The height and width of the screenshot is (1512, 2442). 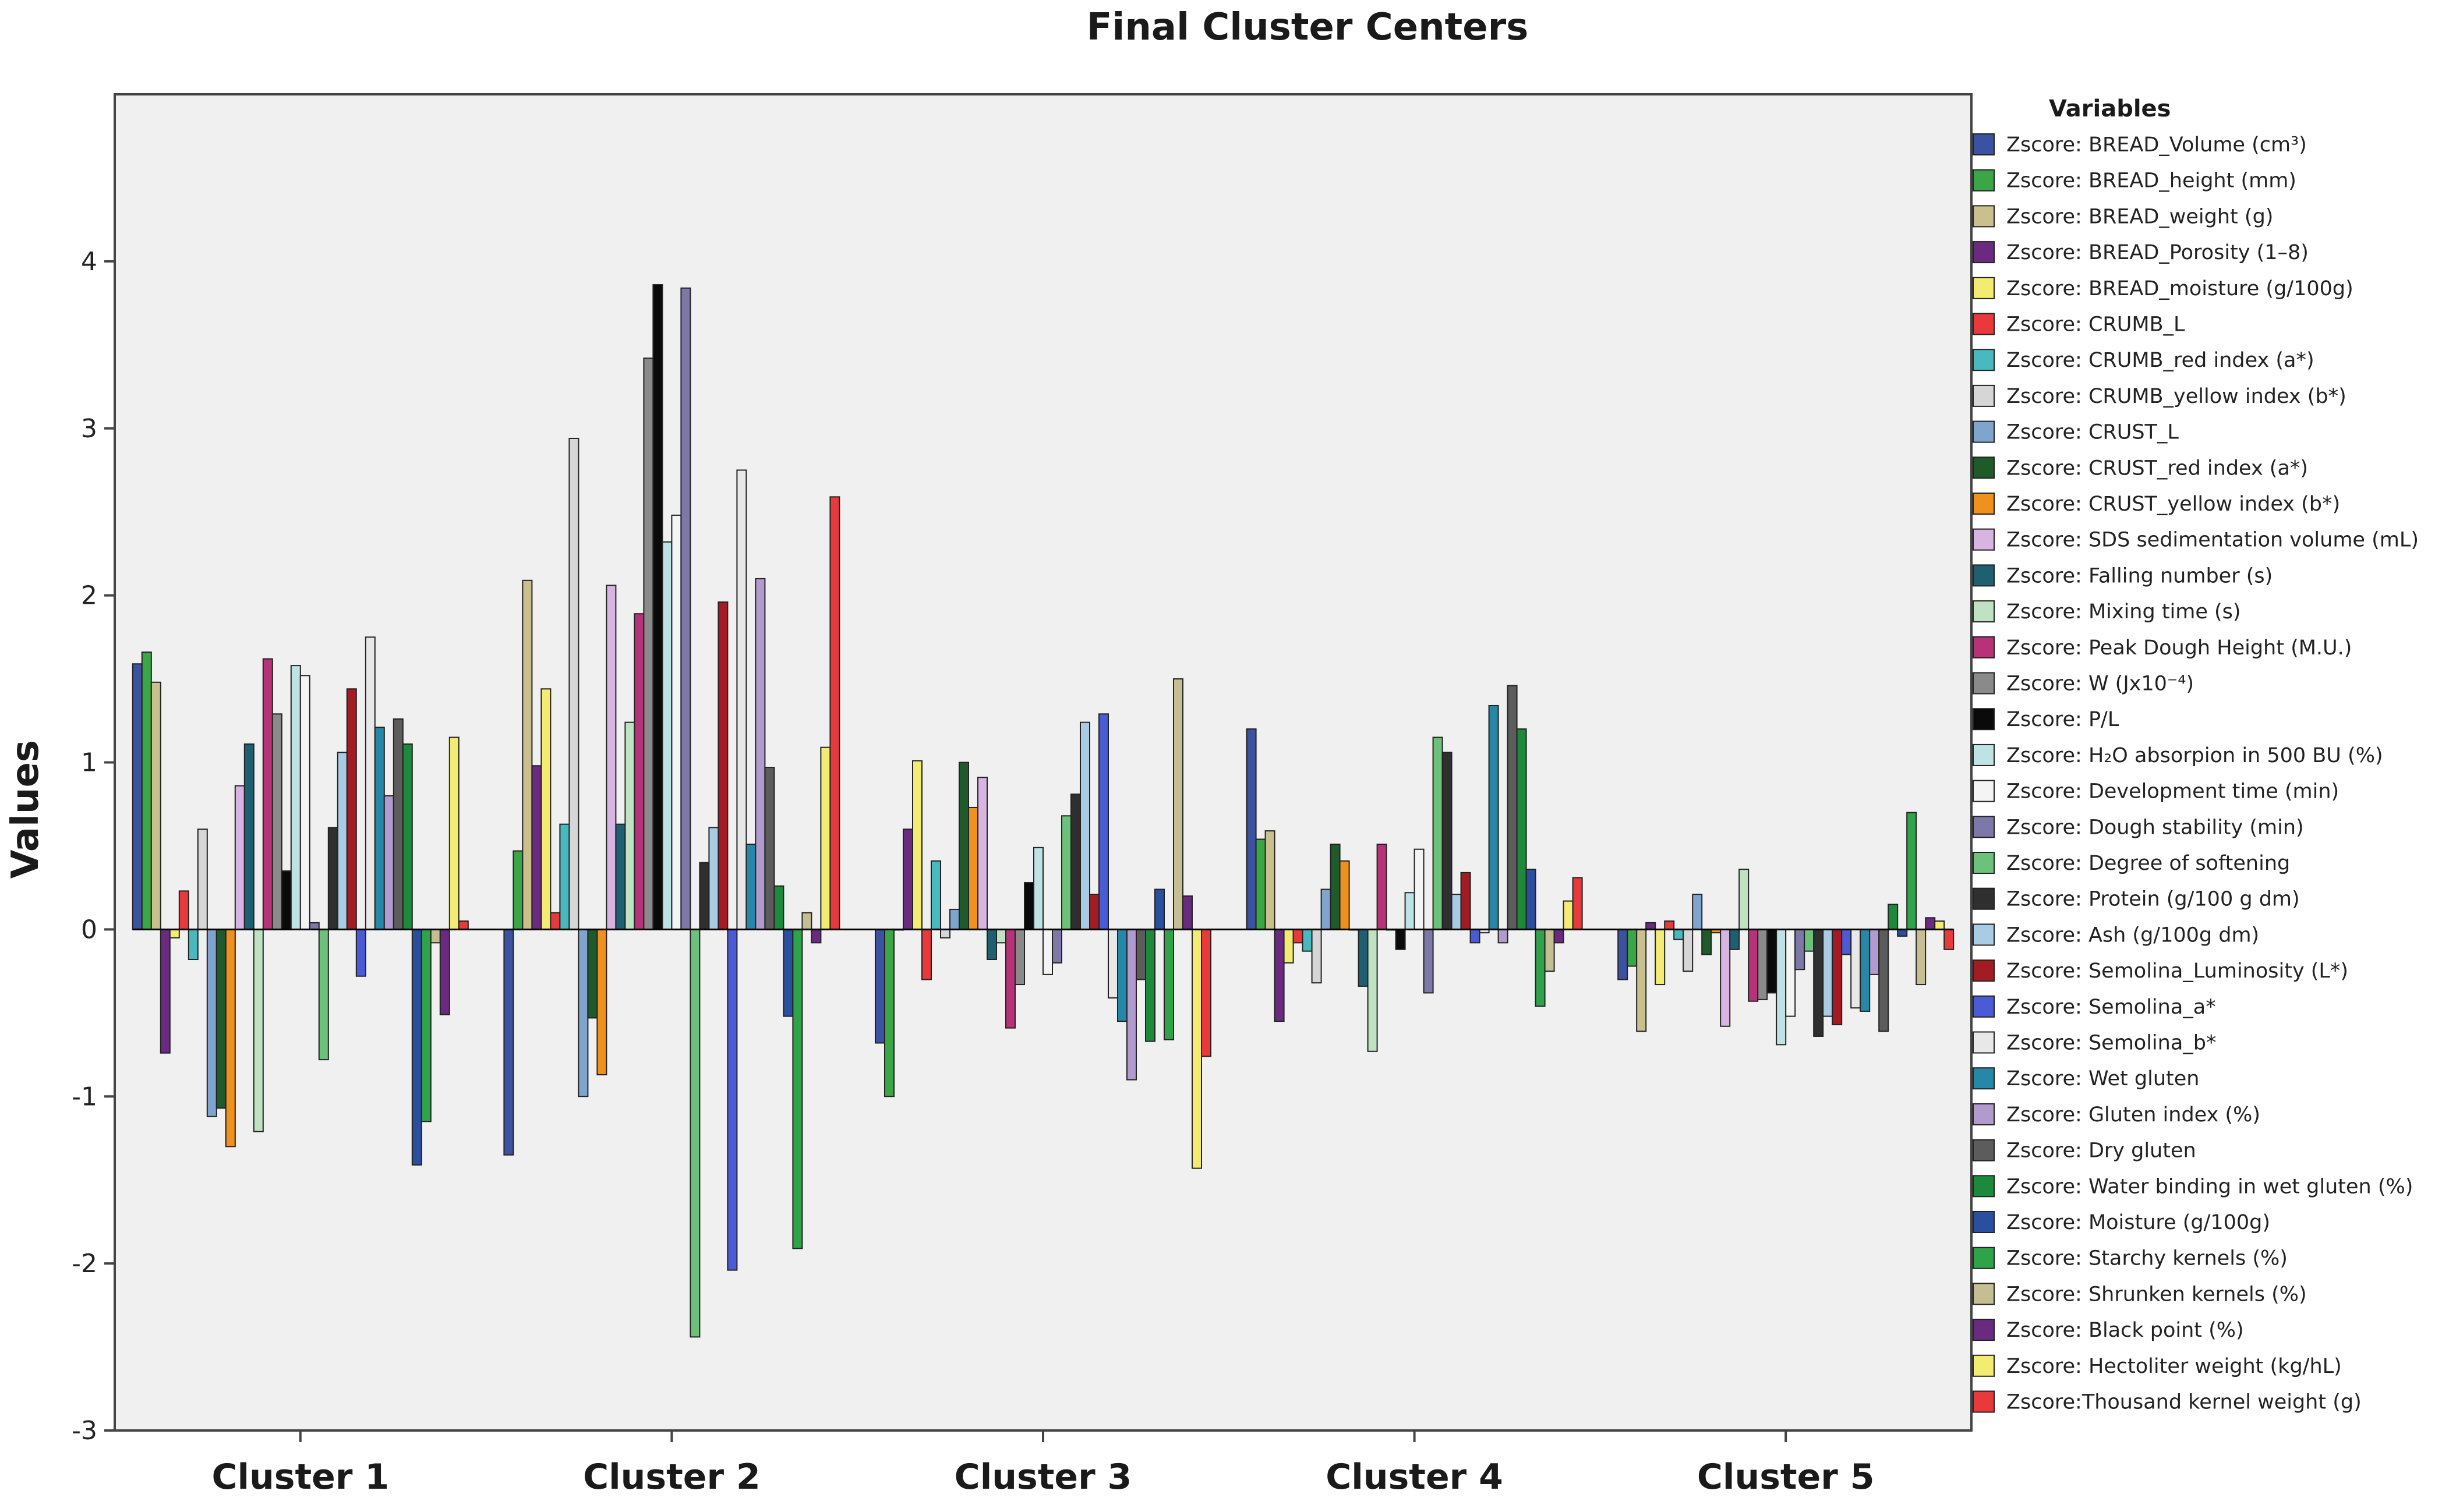 I want to click on y-tick-label: 2, so click(x=89, y=596).